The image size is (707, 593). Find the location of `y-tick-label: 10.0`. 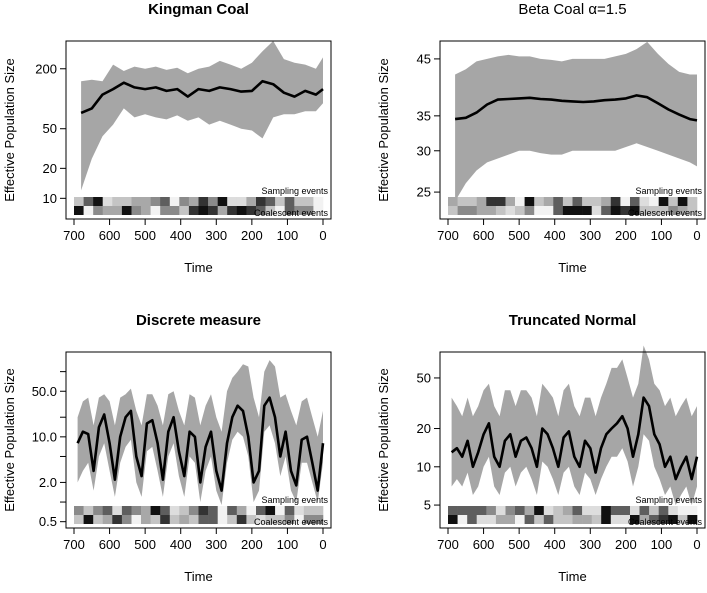

y-tick-label: 10.0 is located at coordinates (44, 436).